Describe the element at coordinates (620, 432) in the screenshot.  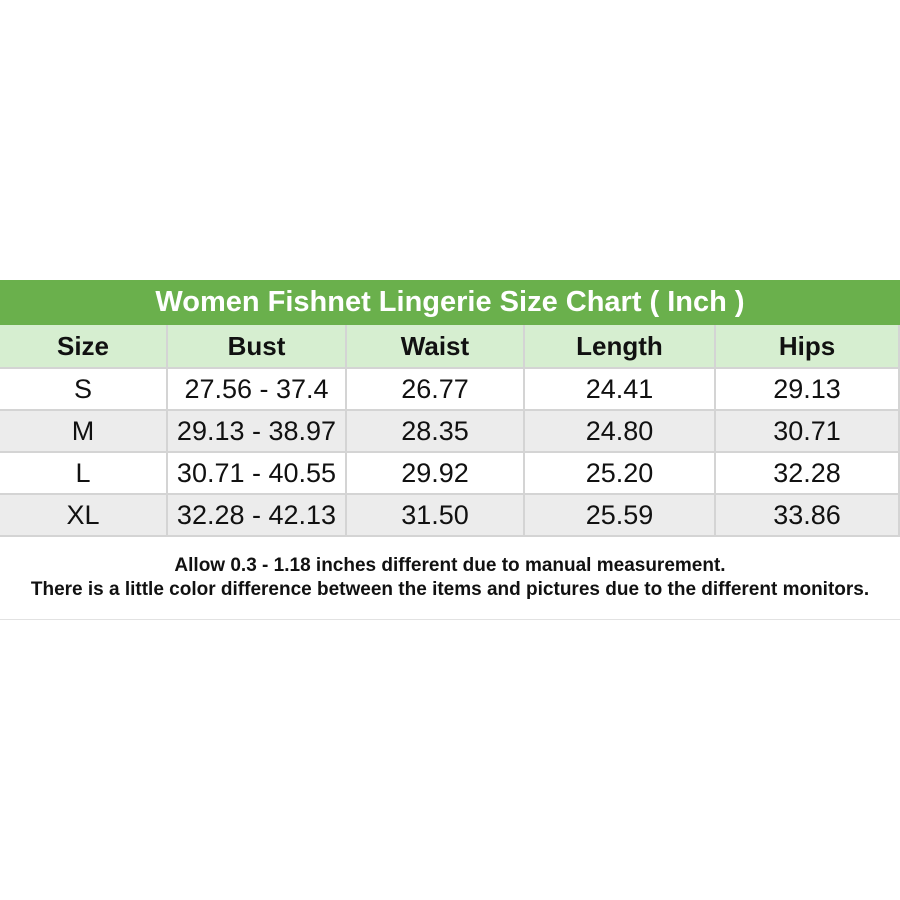
I see `table-cell: 24.80` at that location.